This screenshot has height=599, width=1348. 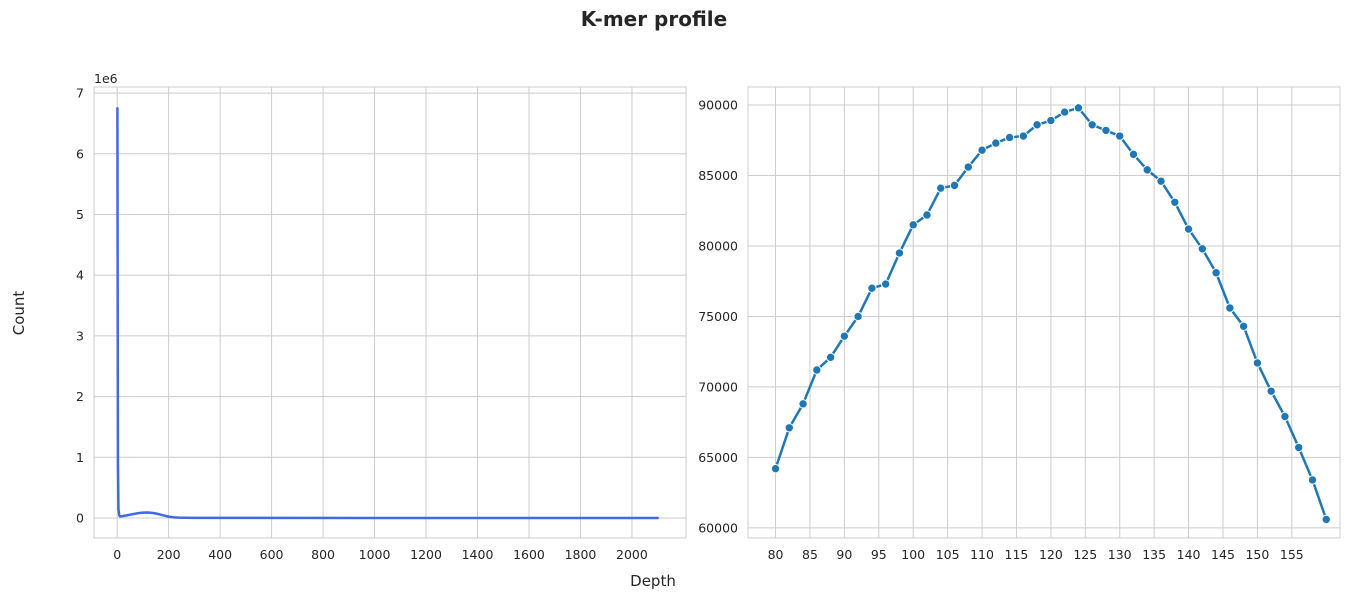 I want to click on right-x-tick-label: 120, so click(x=1051, y=554).